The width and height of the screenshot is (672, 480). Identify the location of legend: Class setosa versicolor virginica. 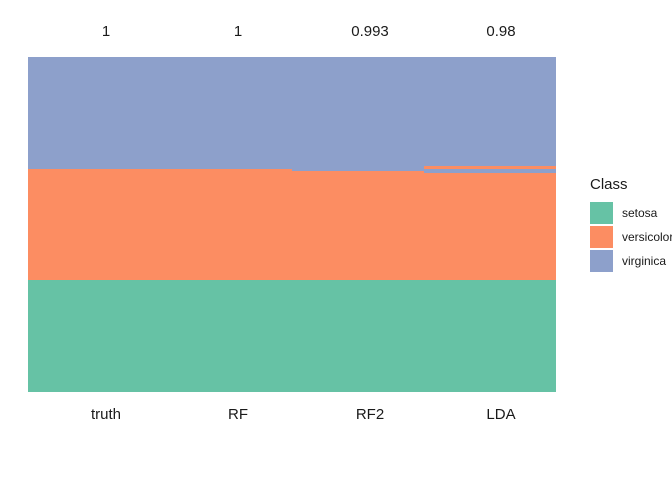
(631, 225).